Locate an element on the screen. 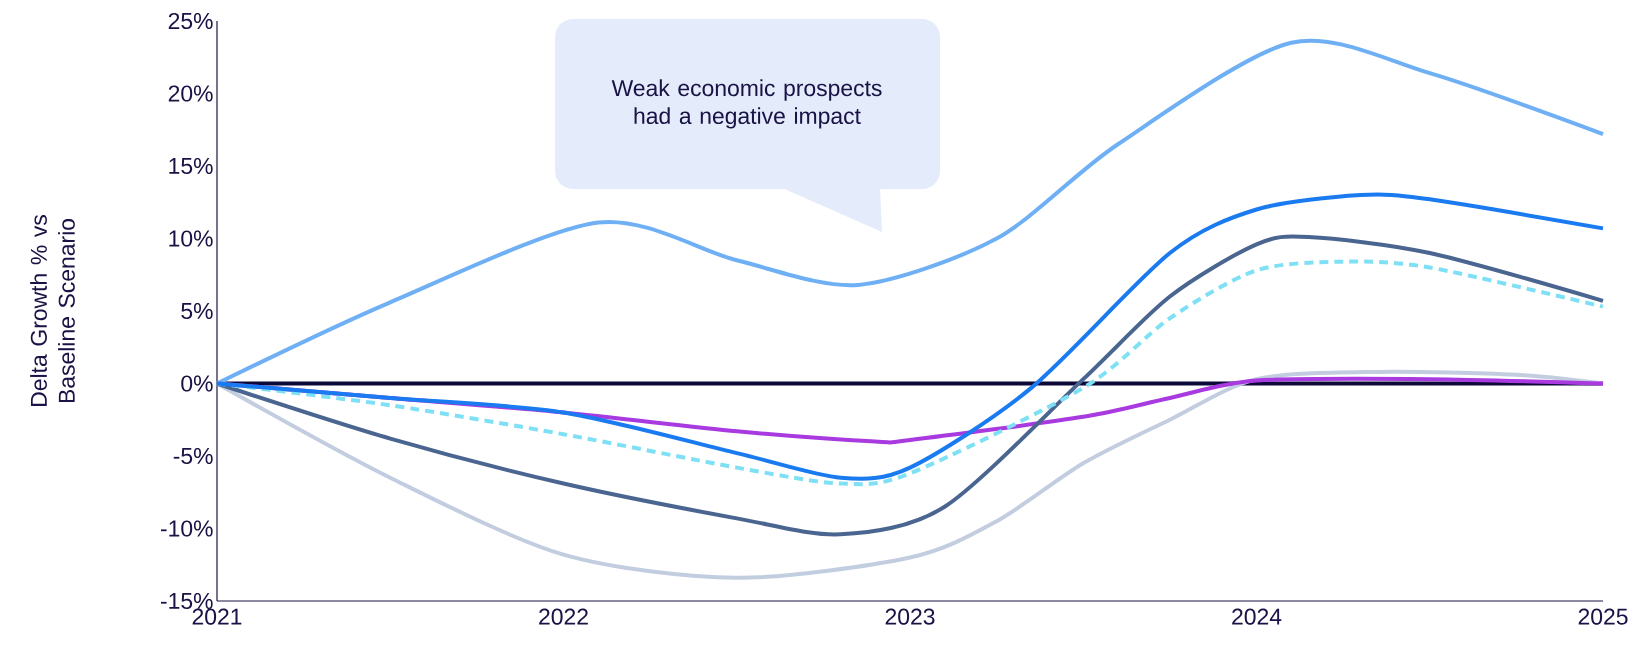 This screenshot has width=1637, height=647. y-tick-label: 20% is located at coordinates (190, 93).